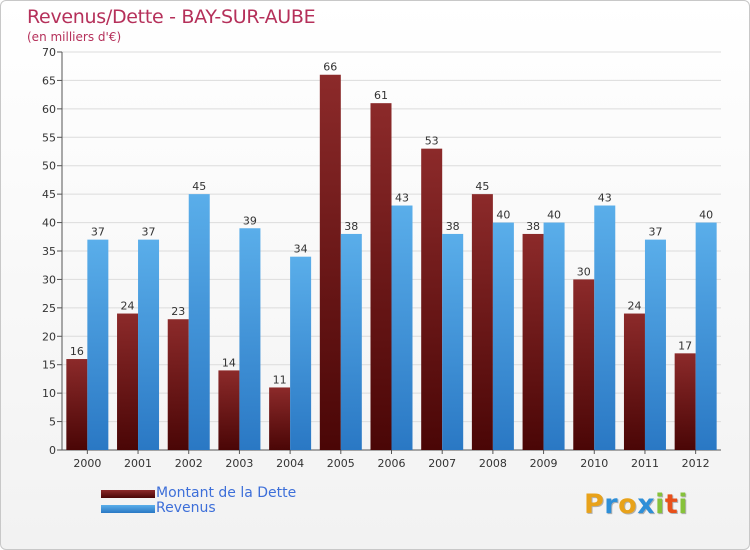 The width and height of the screenshot is (750, 550). I want to click on y-tick-label: 30, so click(49, 279).